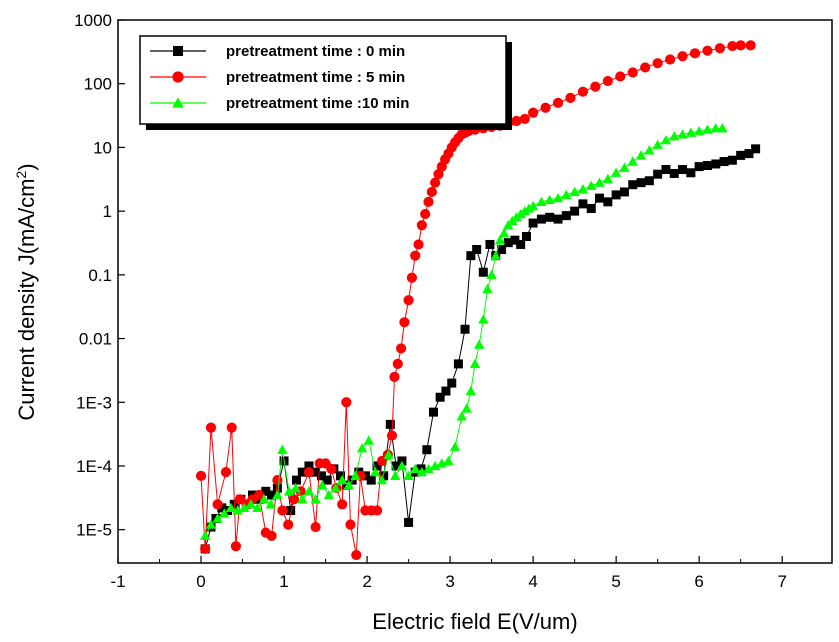 The image size is (839, 642). Describe the element at coordinates (26, 300) in the screenshot. I see `y-axis-title-main: Current density J(mA/cm` at that location.